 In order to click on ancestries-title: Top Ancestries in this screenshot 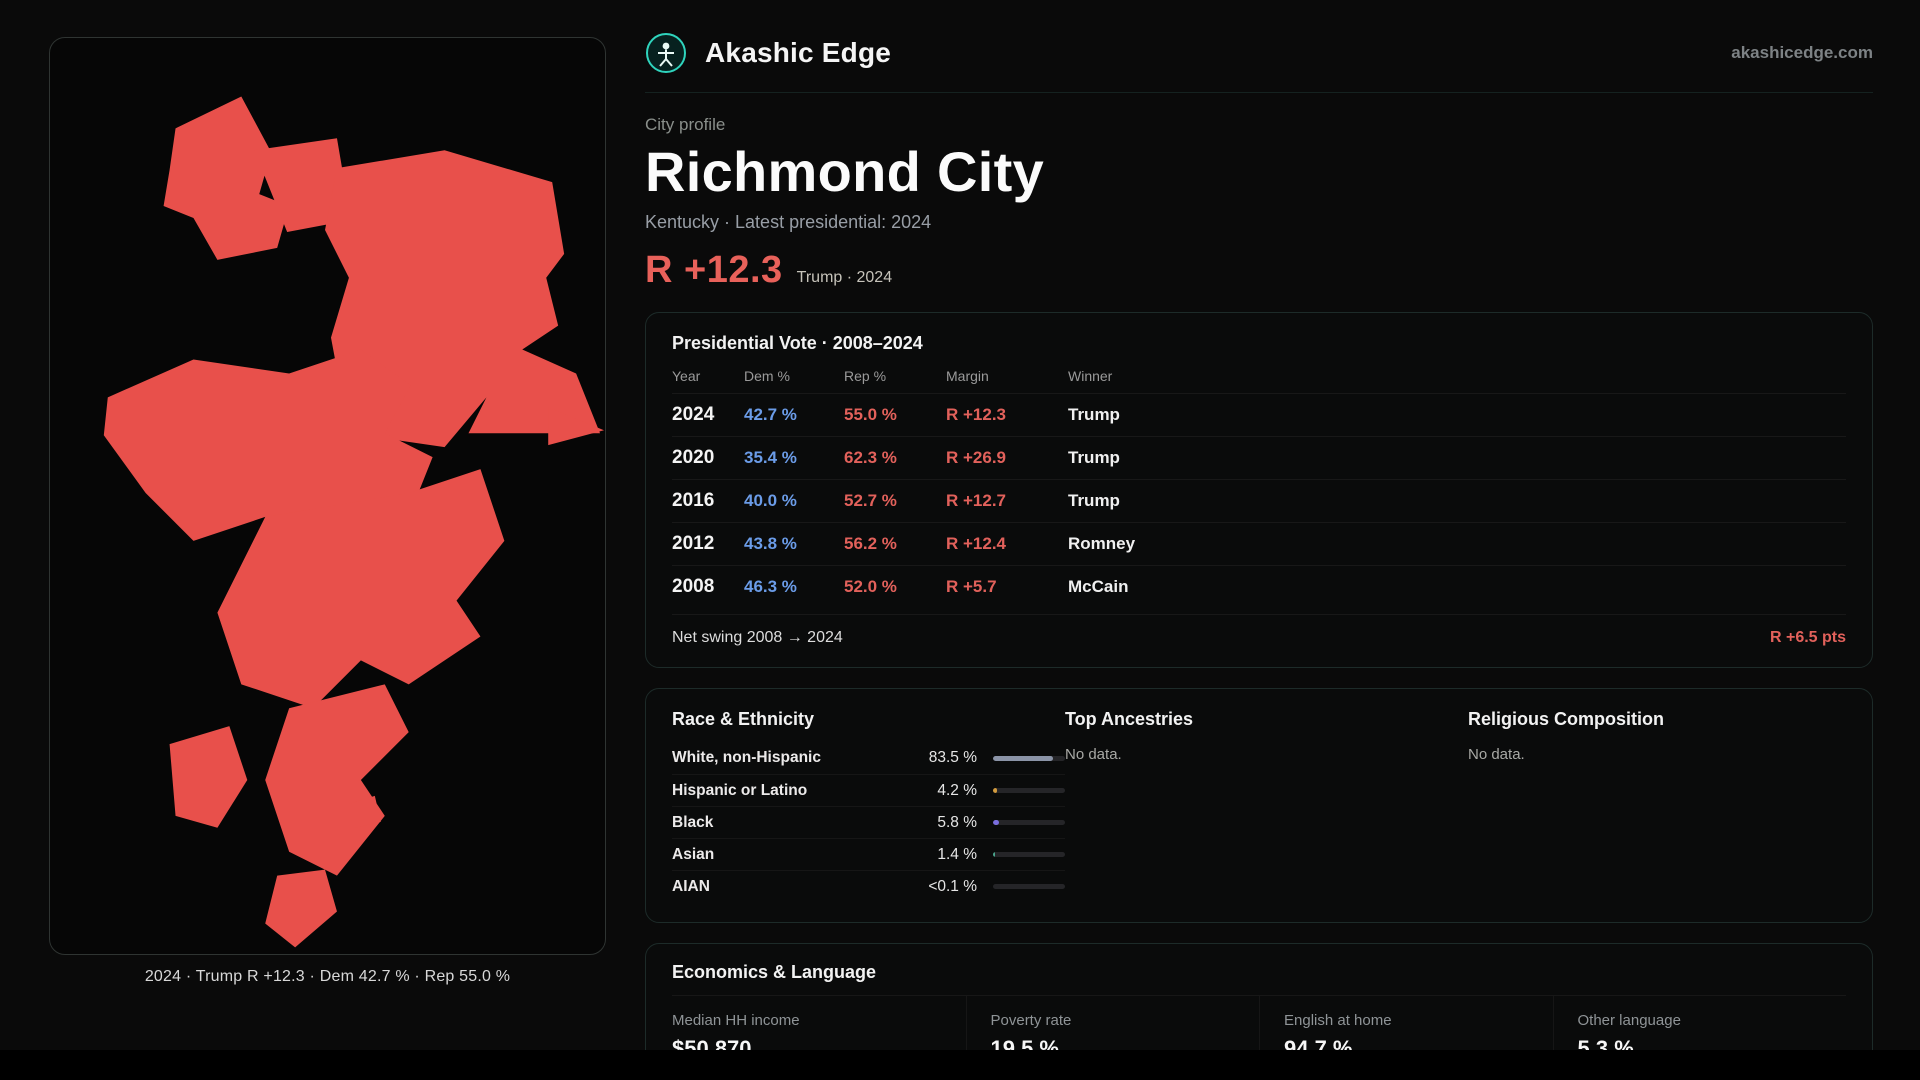, I will do `click(1129, 719)`.